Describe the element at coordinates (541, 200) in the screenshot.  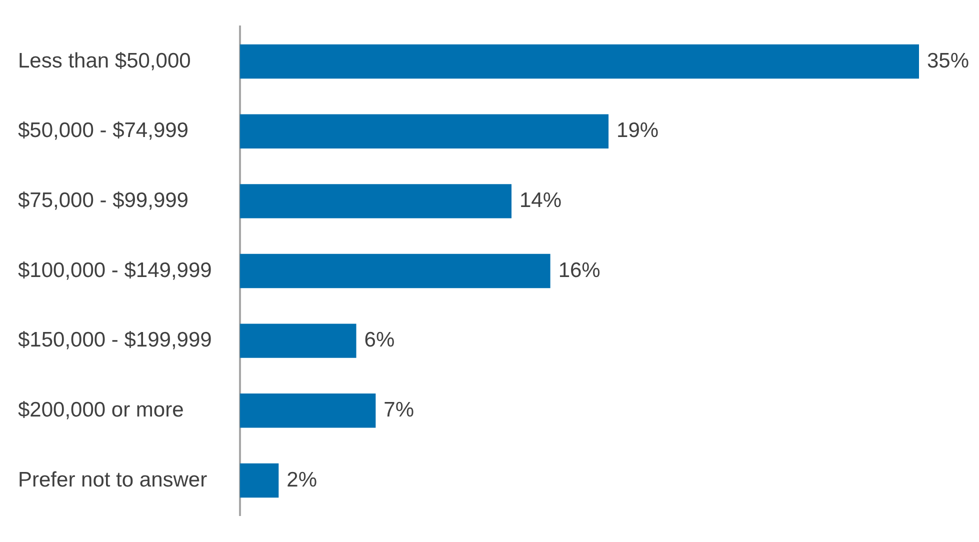
I see `data-label: 14%` at that location.